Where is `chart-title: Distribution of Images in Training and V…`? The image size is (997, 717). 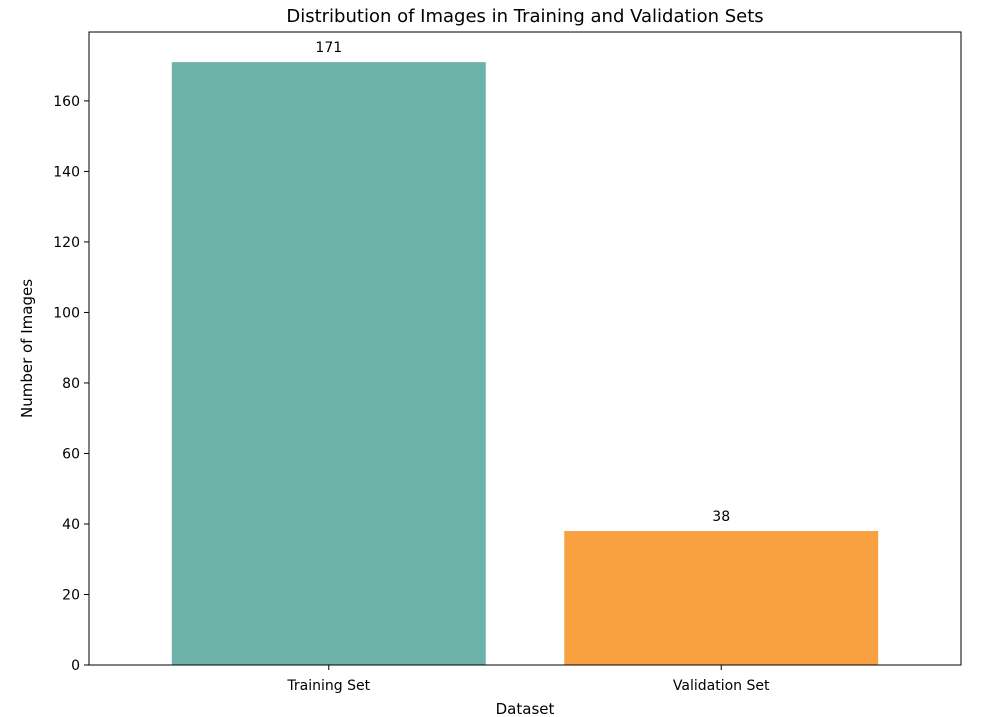
chart-title: Distribution of Images in Training and V… is located at coordinates (524, 16).